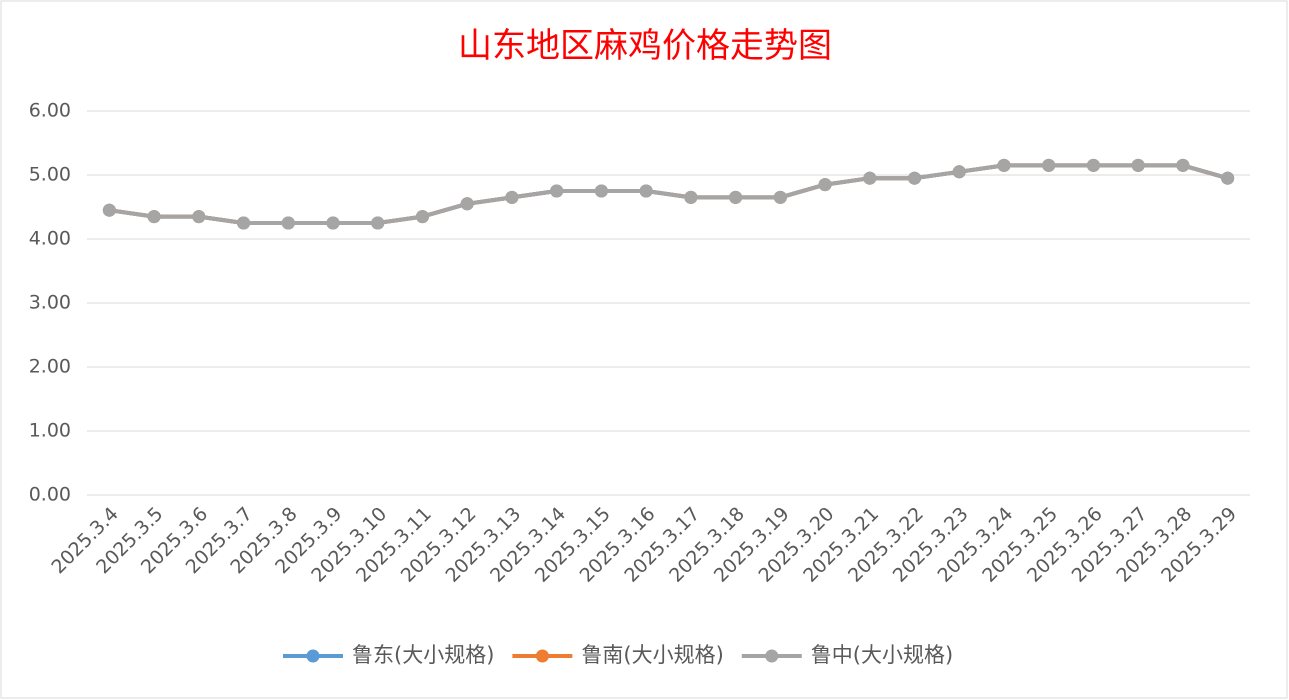  Describe the element at coordinates (50, 495) in the screenshot. I see `y-tick-label: 0.00` at that location.